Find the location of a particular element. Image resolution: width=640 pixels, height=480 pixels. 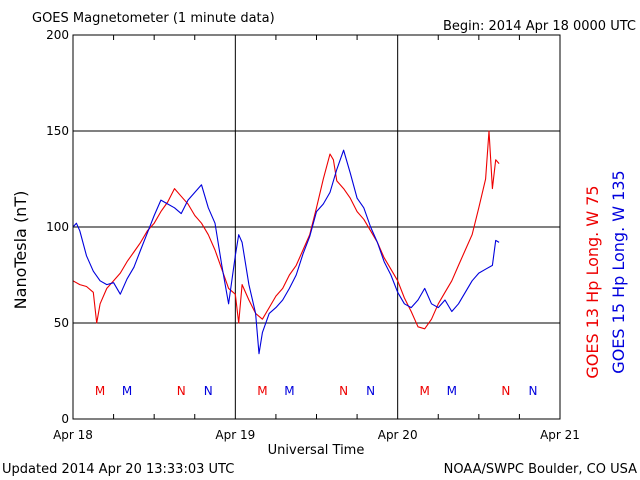

y-tick-label: 200 is located at coordinates (57, 35).